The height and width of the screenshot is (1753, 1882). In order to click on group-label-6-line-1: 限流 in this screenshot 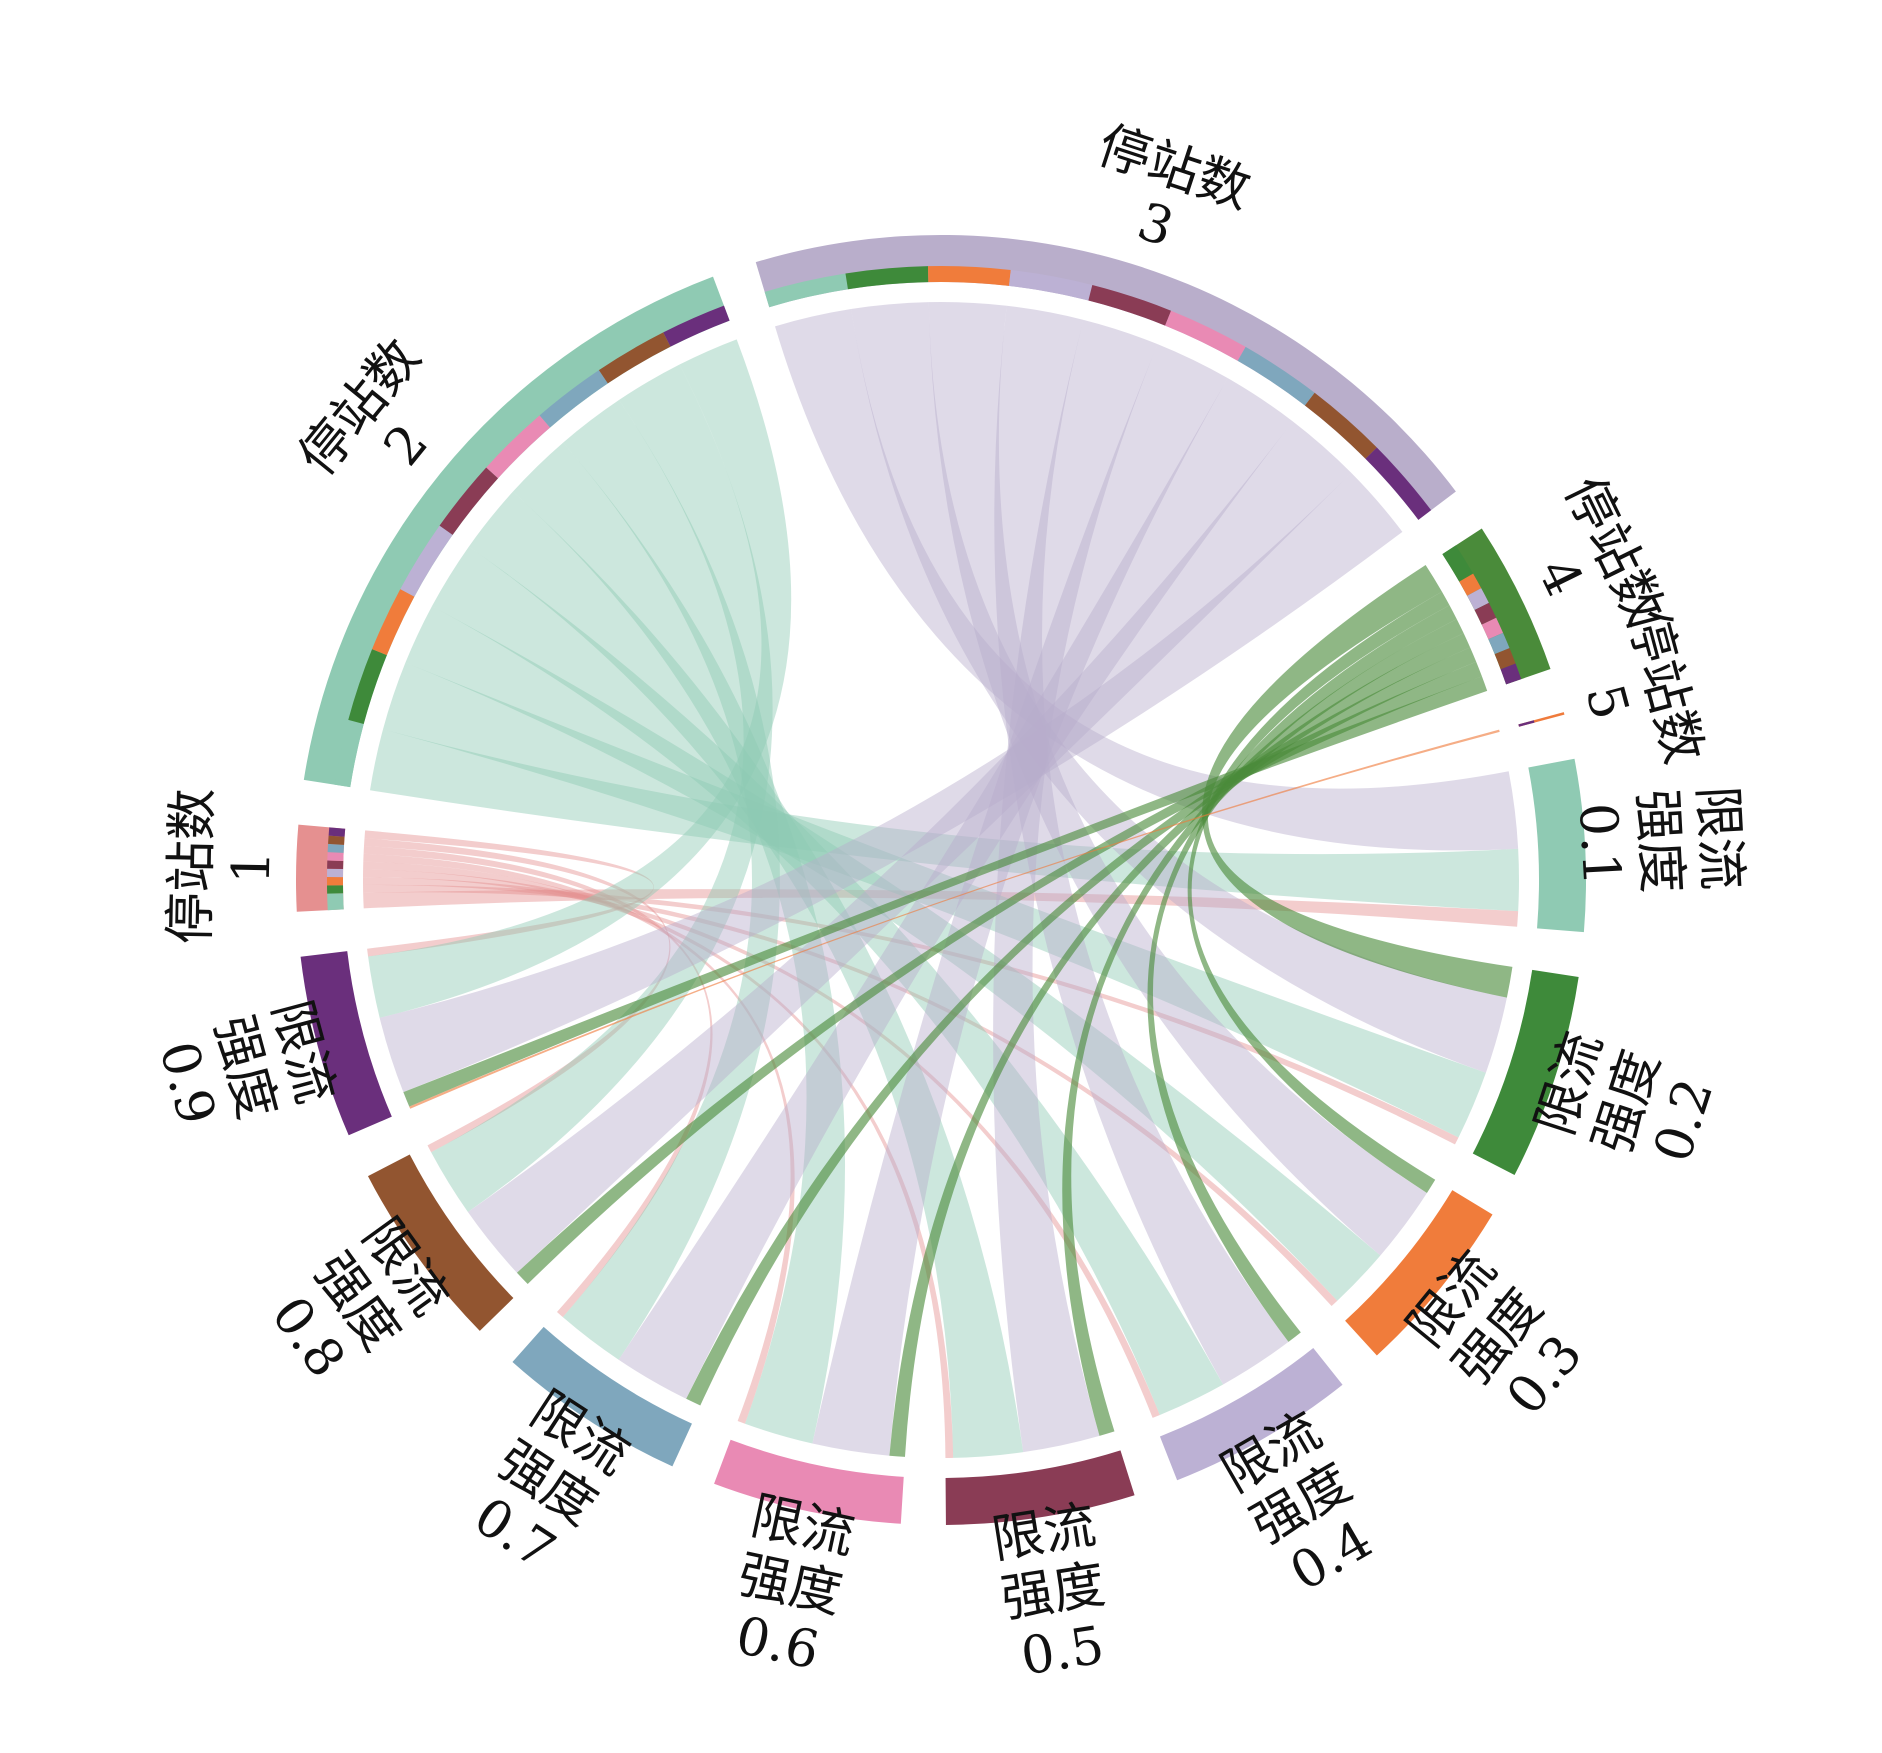, I will do `click(1719, 837)`.